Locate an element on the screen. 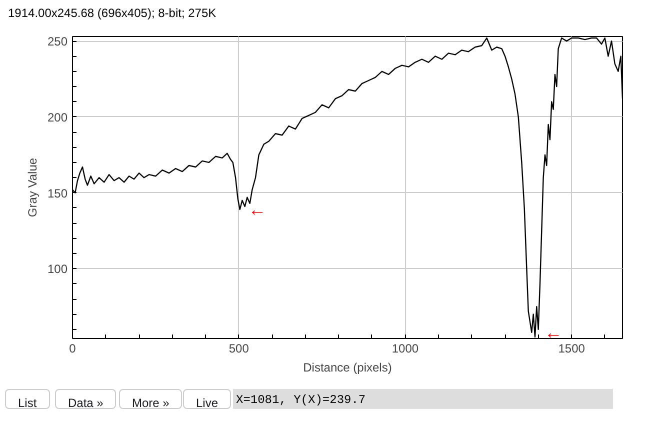  x-tick-label: 1500 is located at coordinates (572, 349).